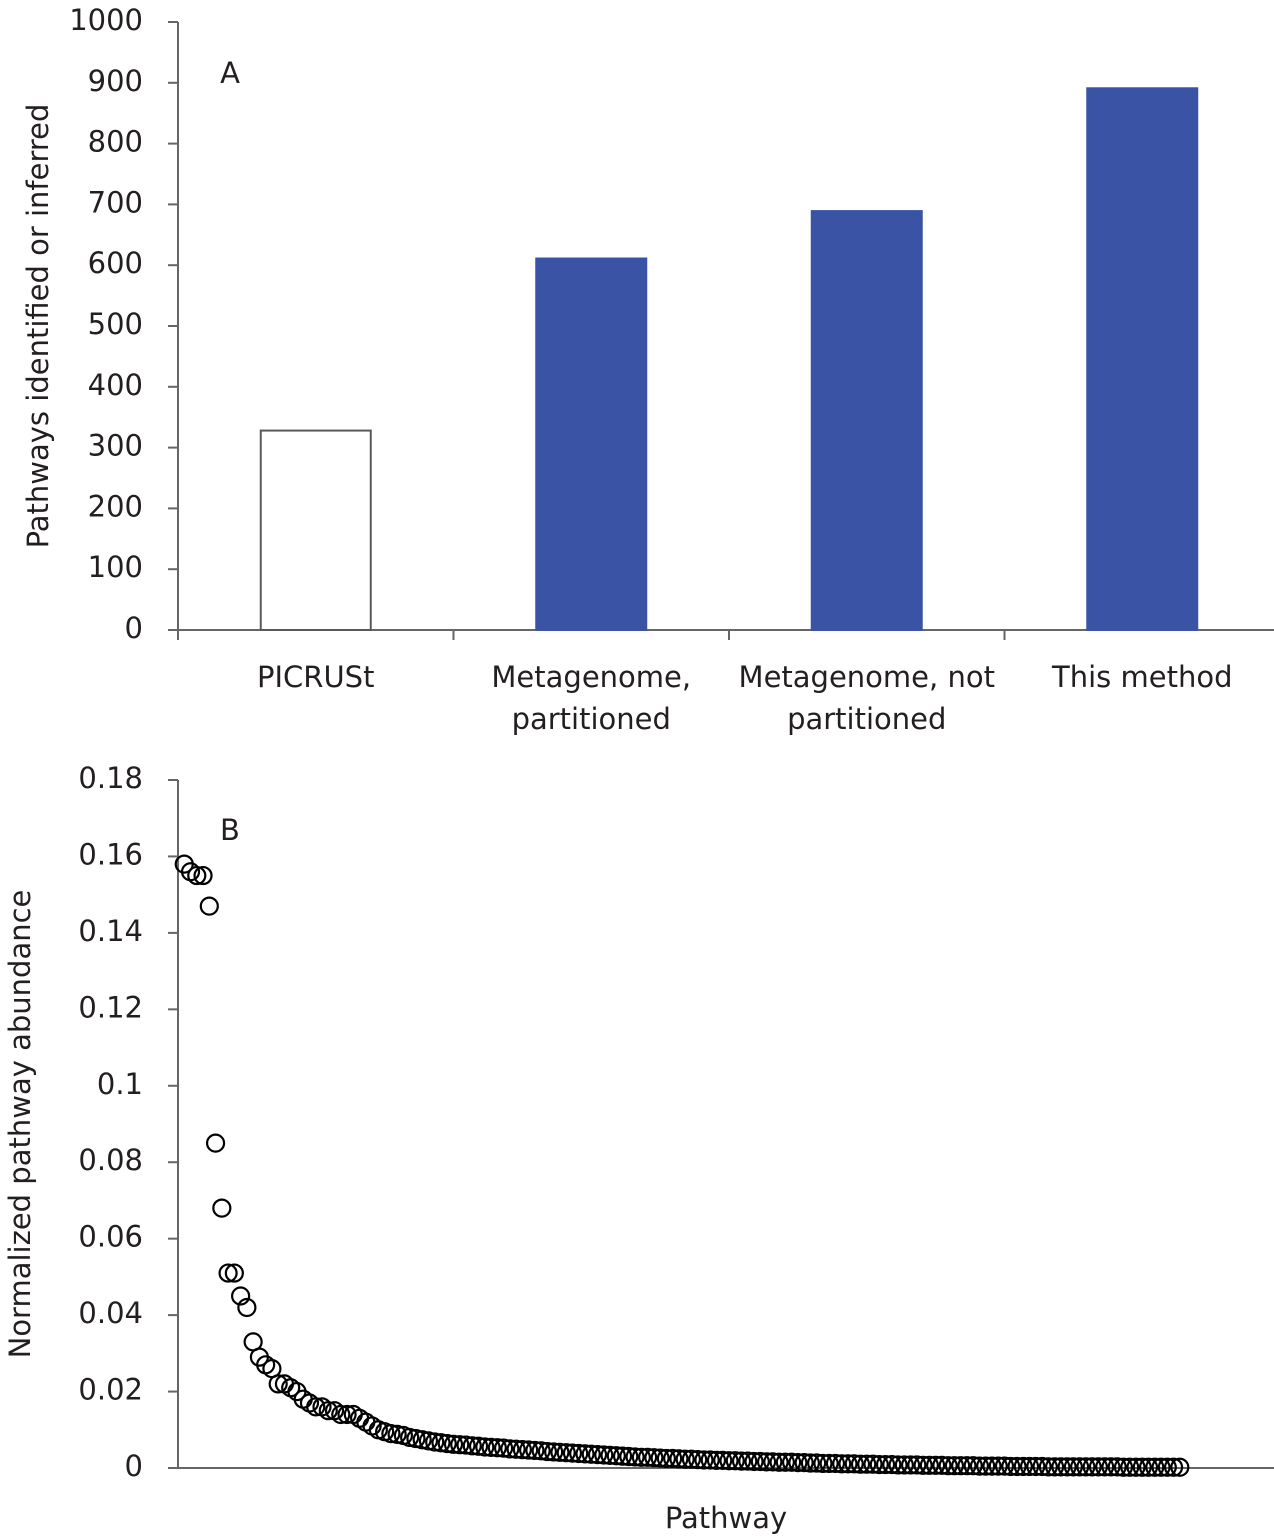 Image resolution: width=1274 pixels, height=1536 pixels. What do you see at coordinates (115, 142) in the screenshot?
I see `y-tick-label: 800` at bounding box center [115, 142].